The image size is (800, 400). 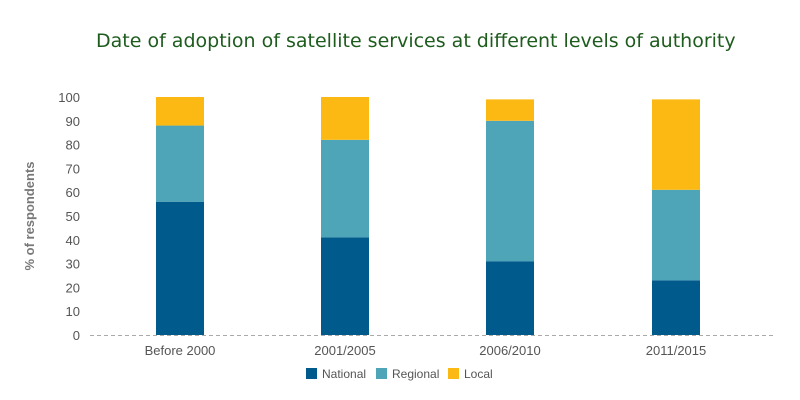 What do you see at coordinates (676, 350) in the screenshot?
I see `x-tick-label: 2011/2015` at bounding box center [676, 350].